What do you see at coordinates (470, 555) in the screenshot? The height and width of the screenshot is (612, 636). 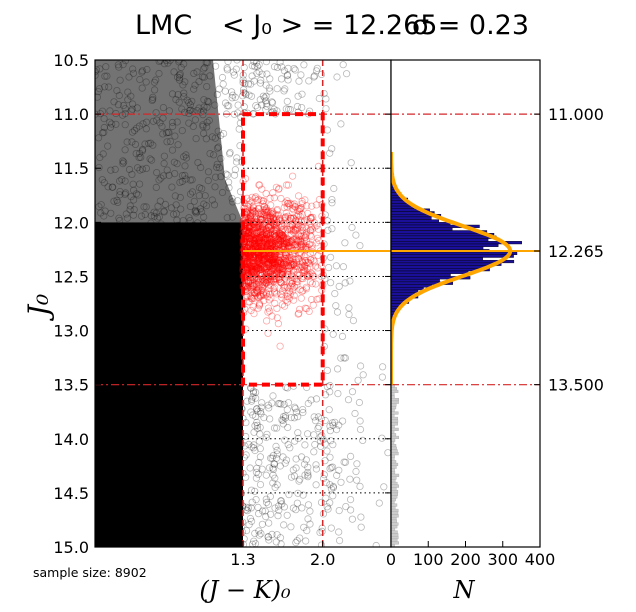 I see `histogram-x-axis-ticks: 0 100 200 300 400` at bounding box center [470, 555].